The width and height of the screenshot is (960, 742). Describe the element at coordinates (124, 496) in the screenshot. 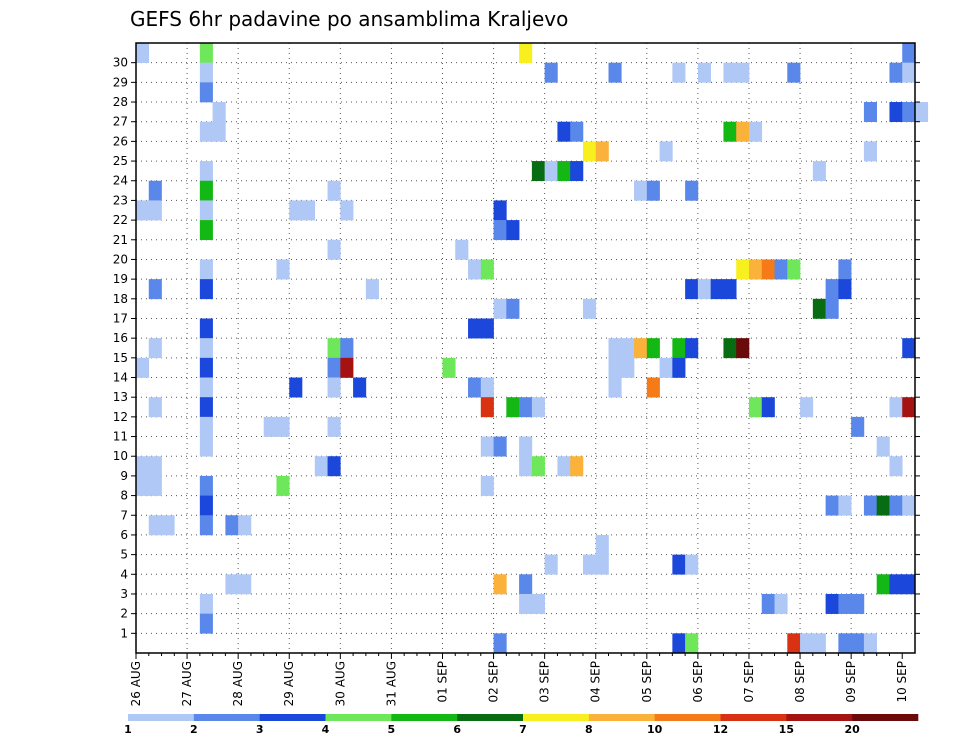

I see `y-tick-label: 8` at that location.